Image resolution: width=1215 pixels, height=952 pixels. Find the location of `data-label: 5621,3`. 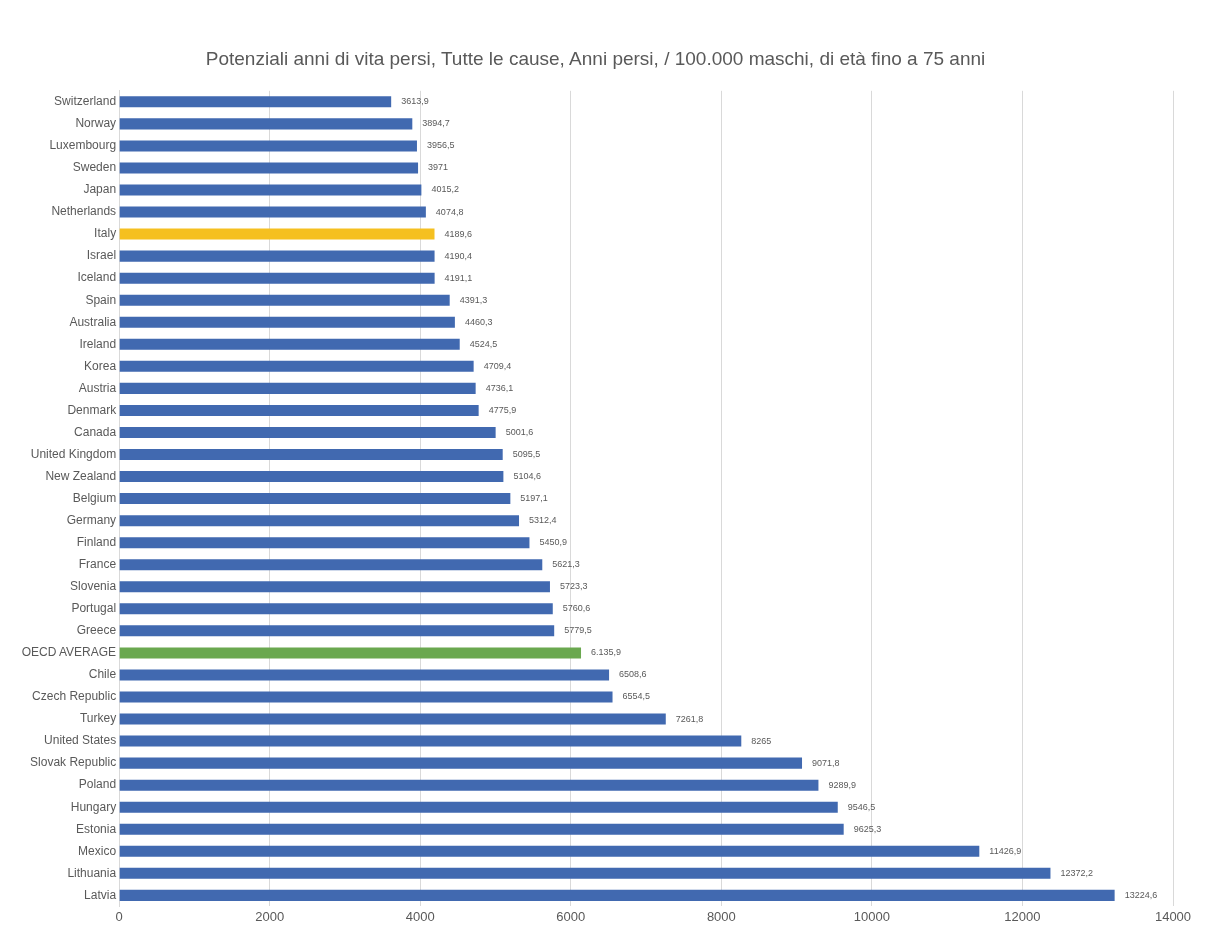

data-label: 5621,3 is located at coordinates (566, 564).